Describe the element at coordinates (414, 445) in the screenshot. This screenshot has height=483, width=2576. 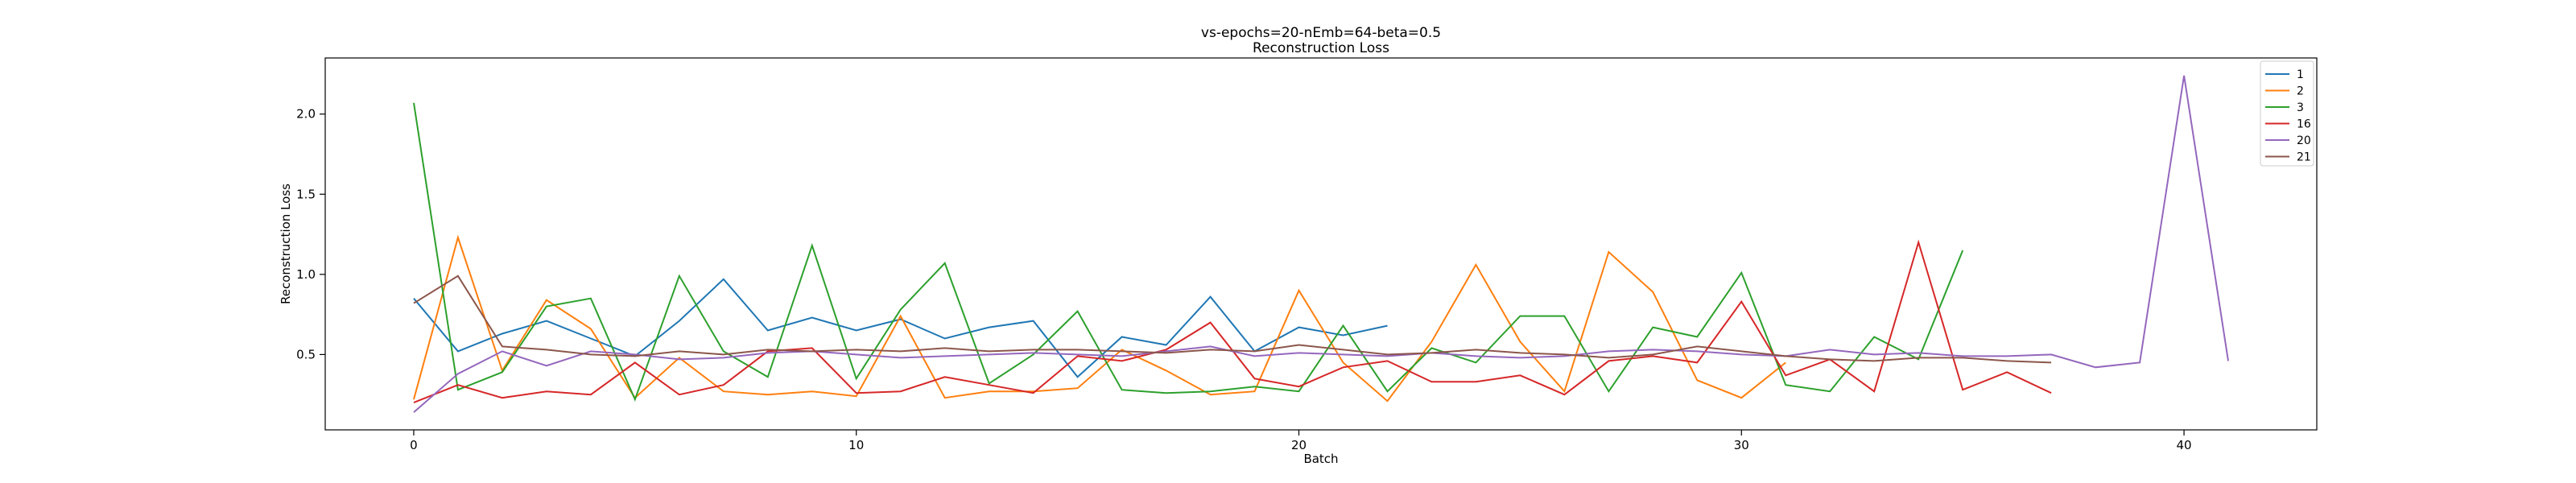
I see `x-tick-label: 0` at that location.